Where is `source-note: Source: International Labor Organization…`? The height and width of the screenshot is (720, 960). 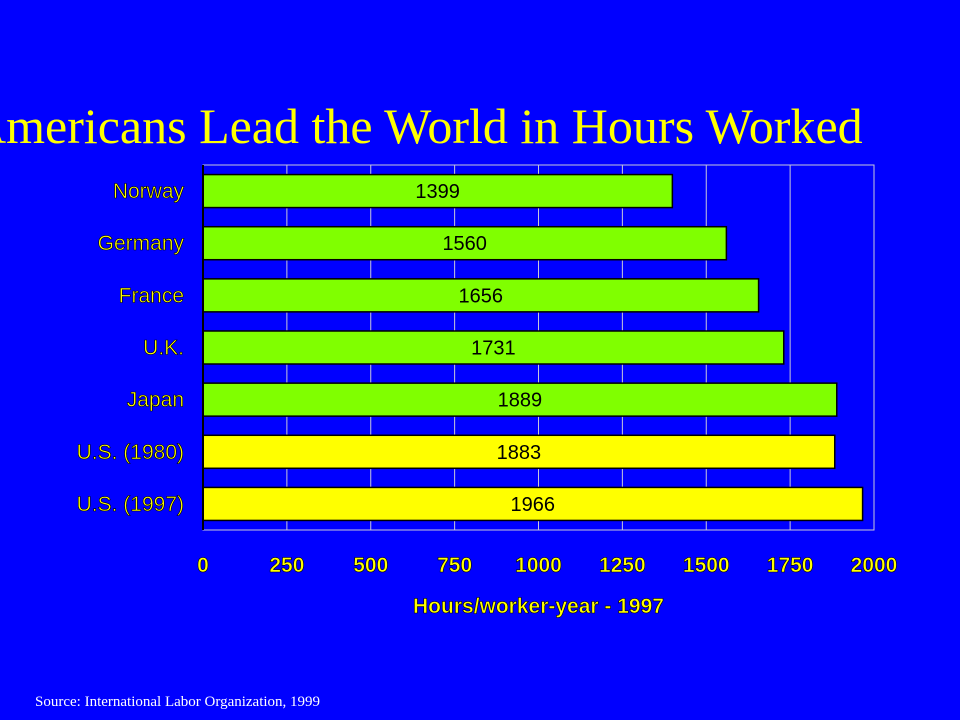 source-note: Source: International Labor Organization… is located at coordinates (178, 702).